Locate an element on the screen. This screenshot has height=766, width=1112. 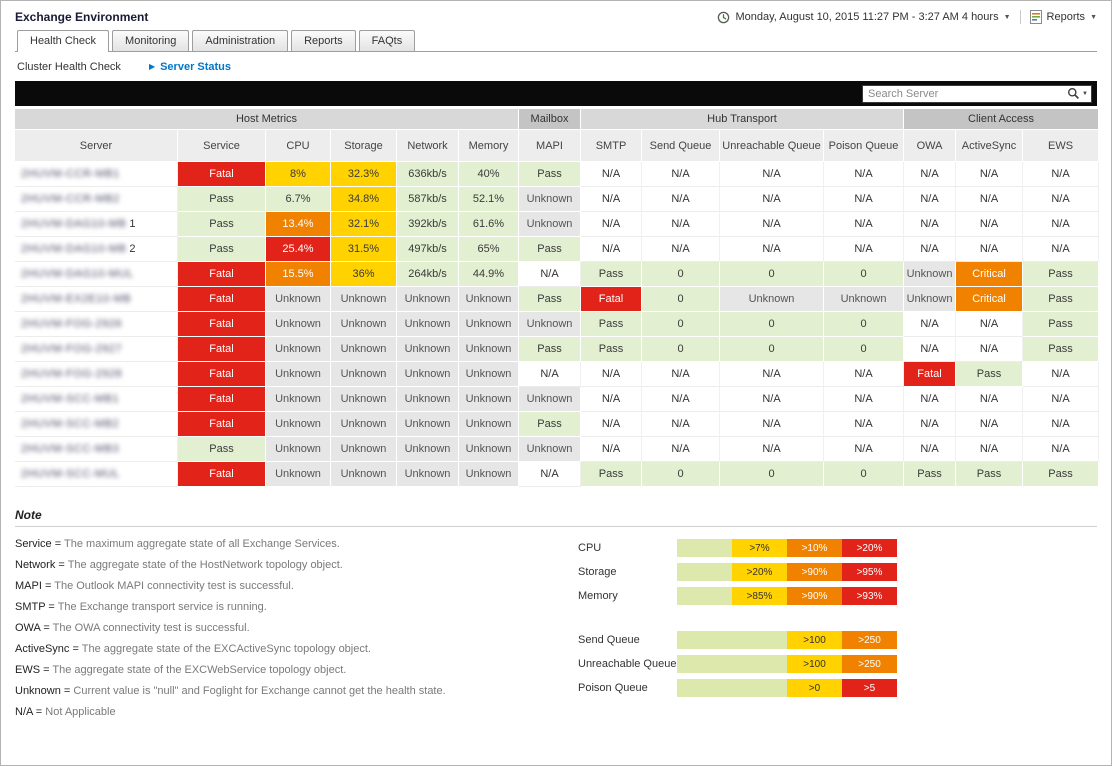
cell-network: 587kb/s is located at coordinates (428, 199).